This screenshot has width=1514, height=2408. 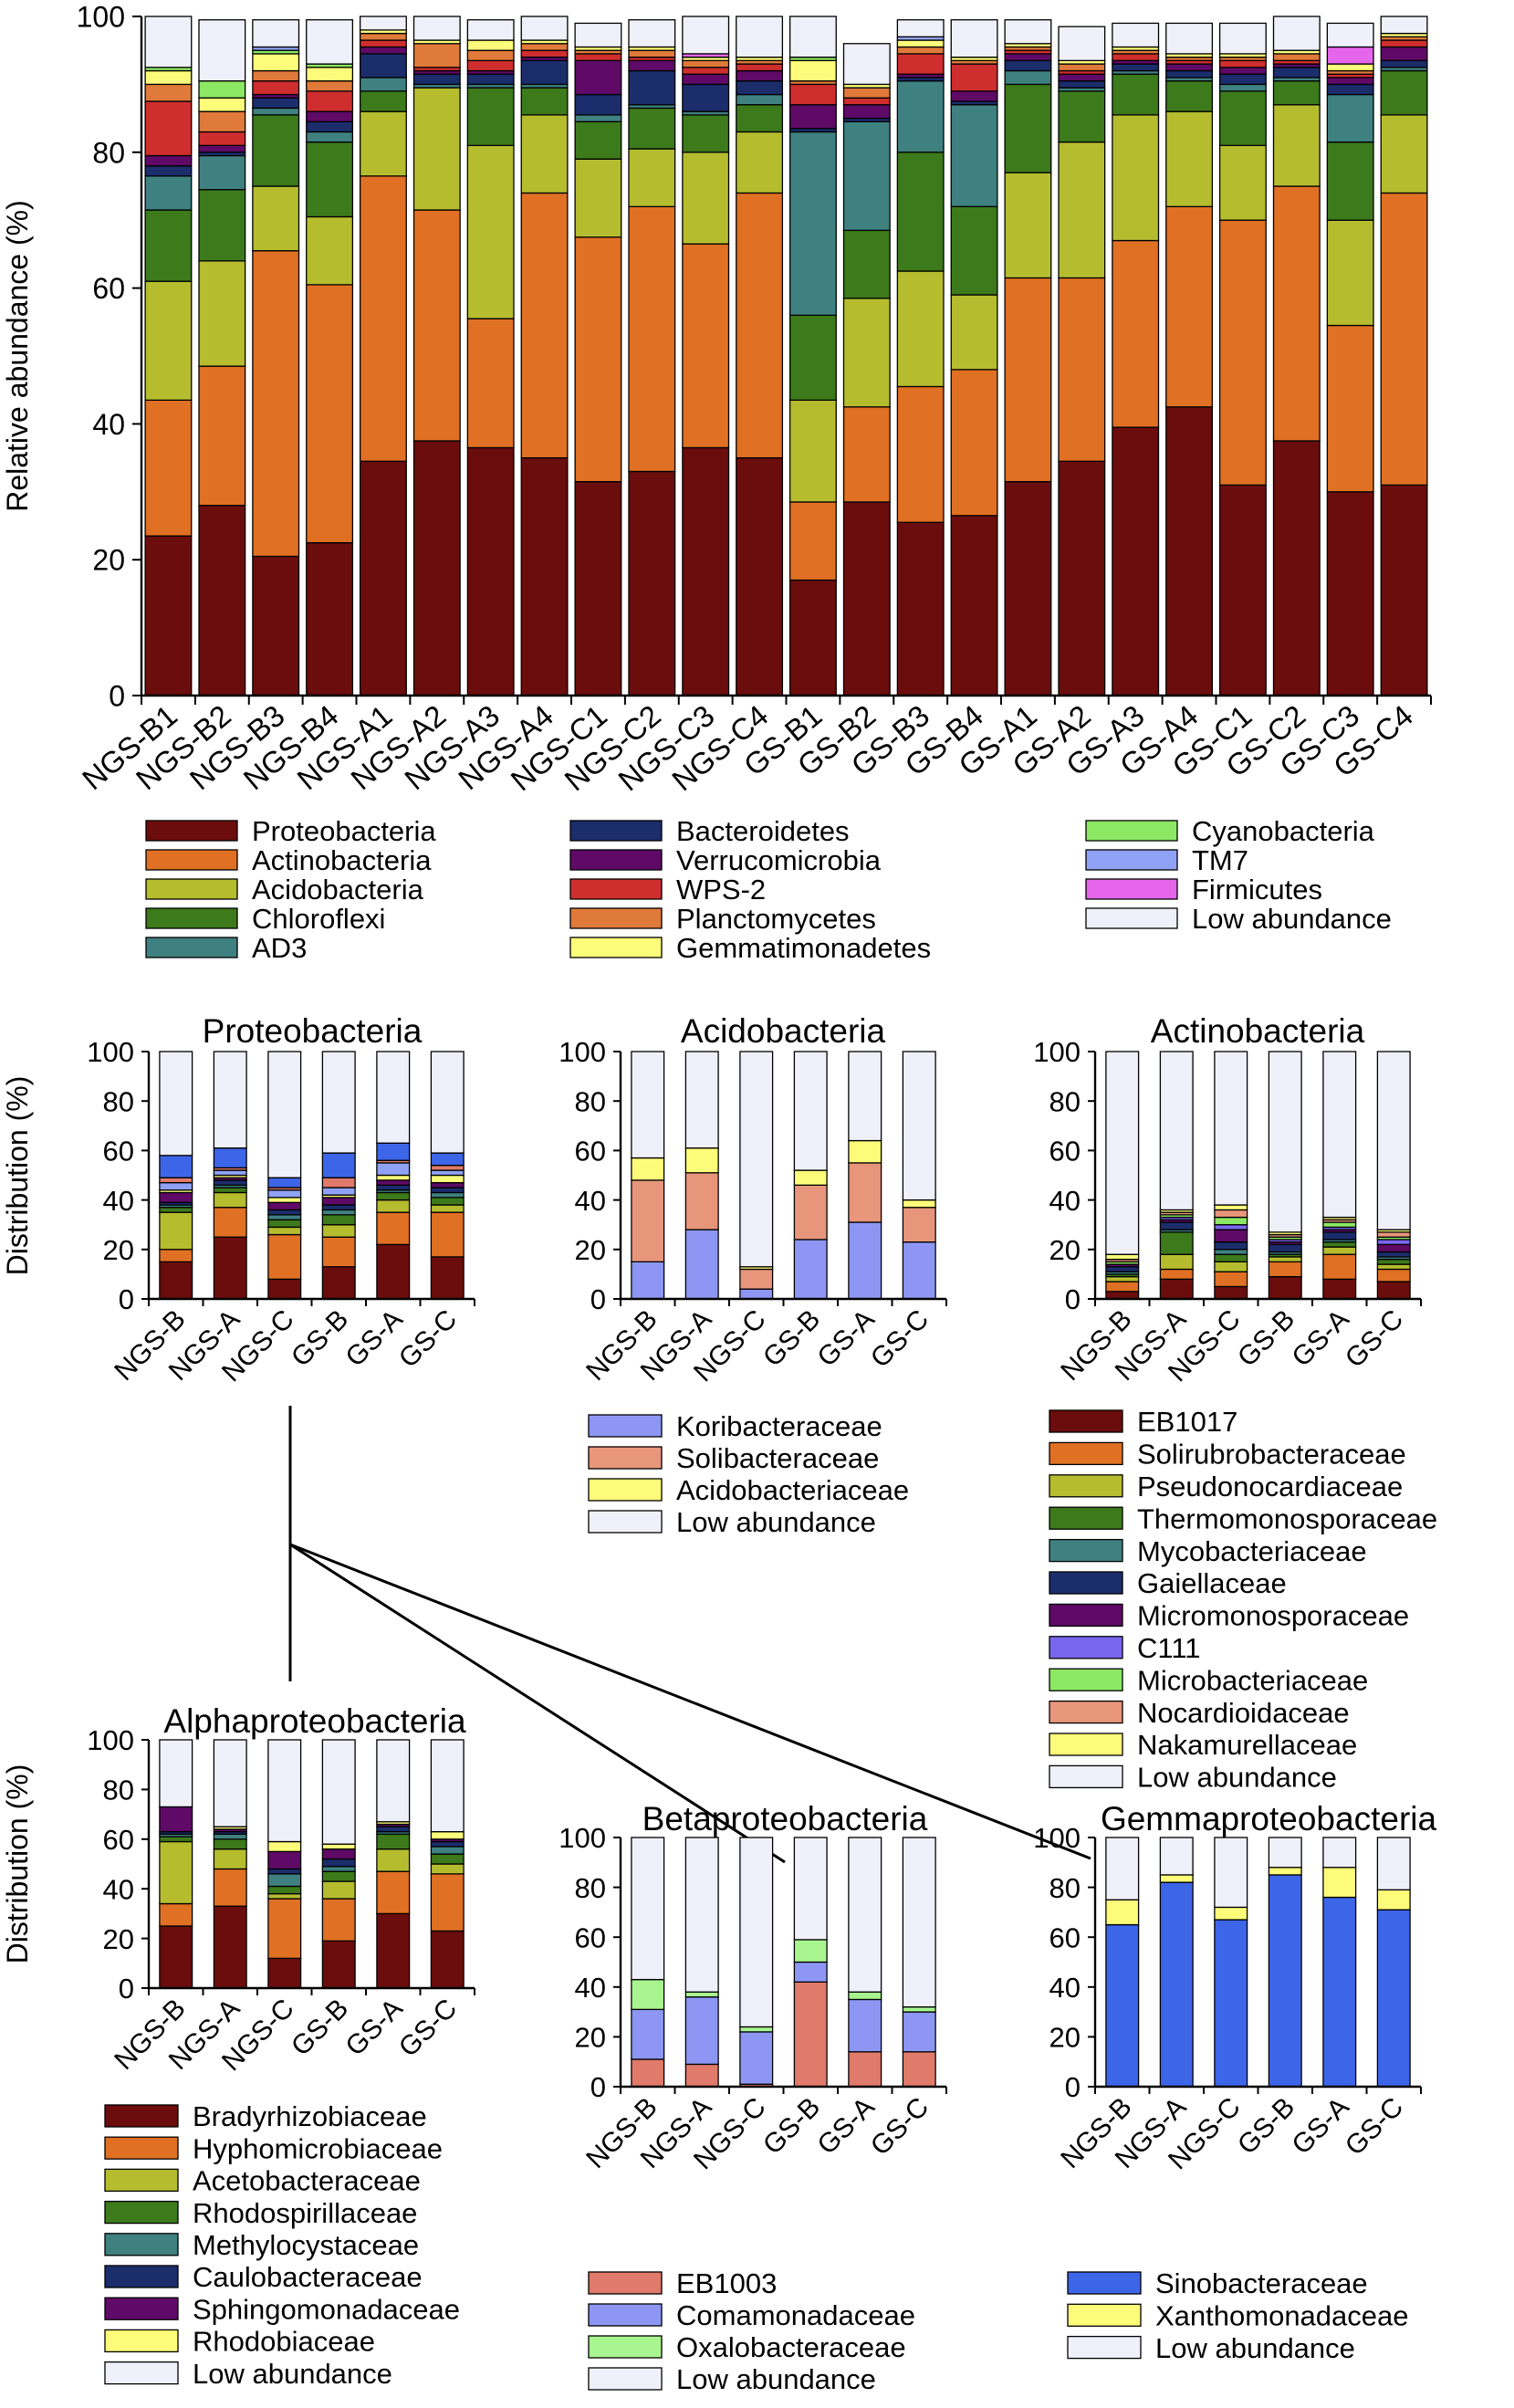 I want to click on legend-swatch-microbacteriaceae, so click(x=1086, y=1680).